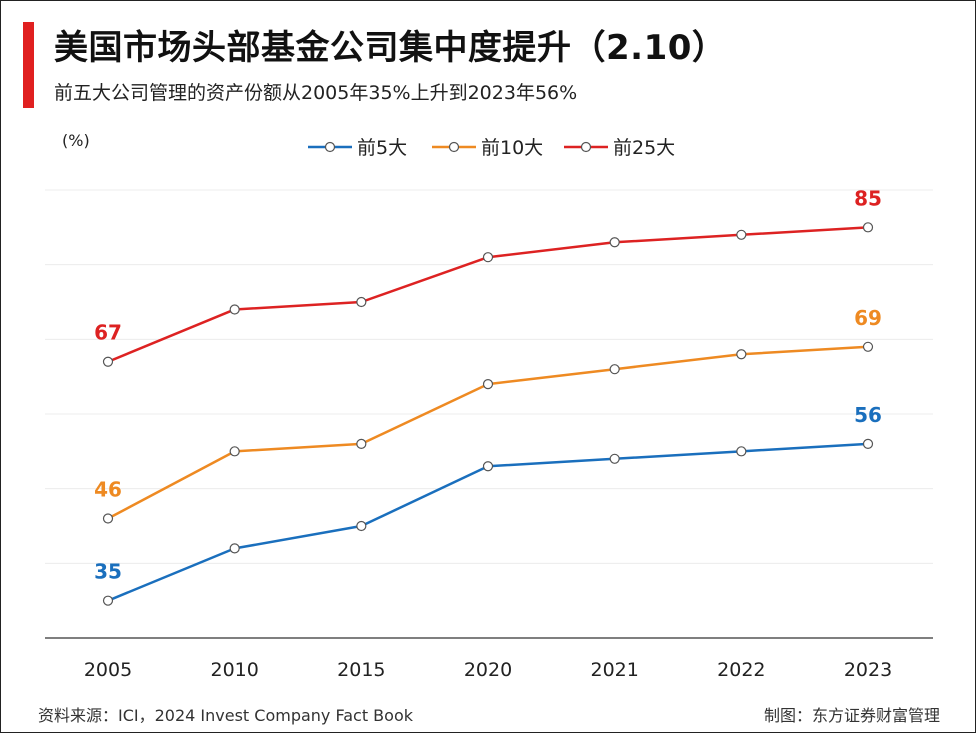 The image size is (976, 733). I want to click on x-tick-label: 2020, so click(488, 670).